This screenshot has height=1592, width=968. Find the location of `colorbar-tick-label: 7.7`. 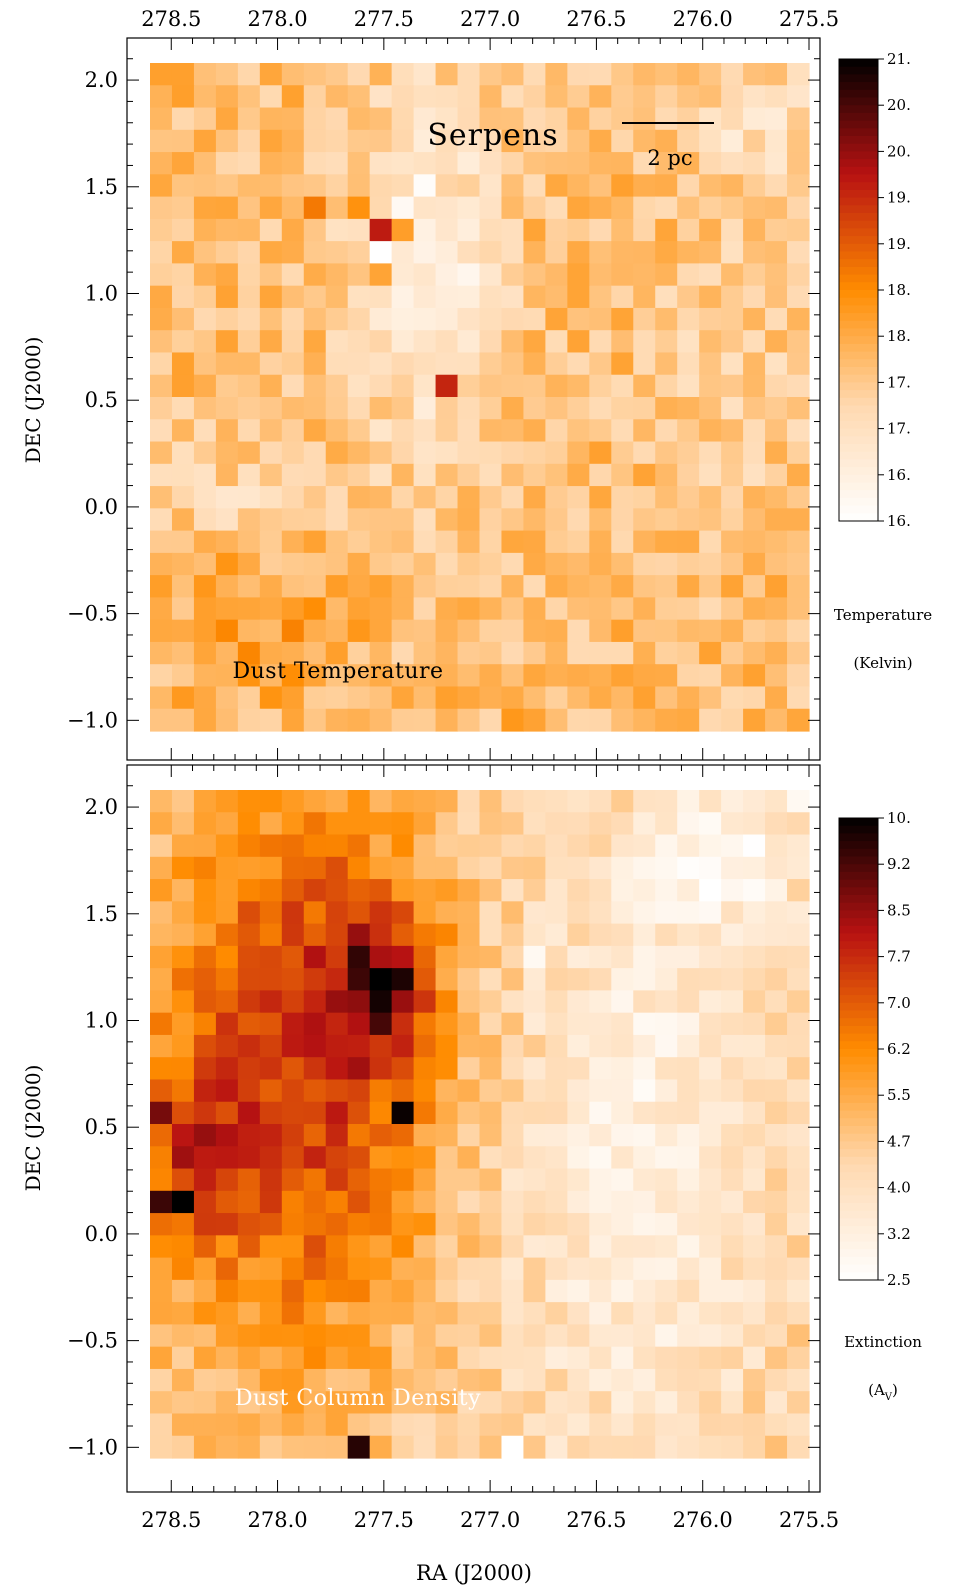

colorbar-tick-label: 7.7 is located at coordinates (899, 957).